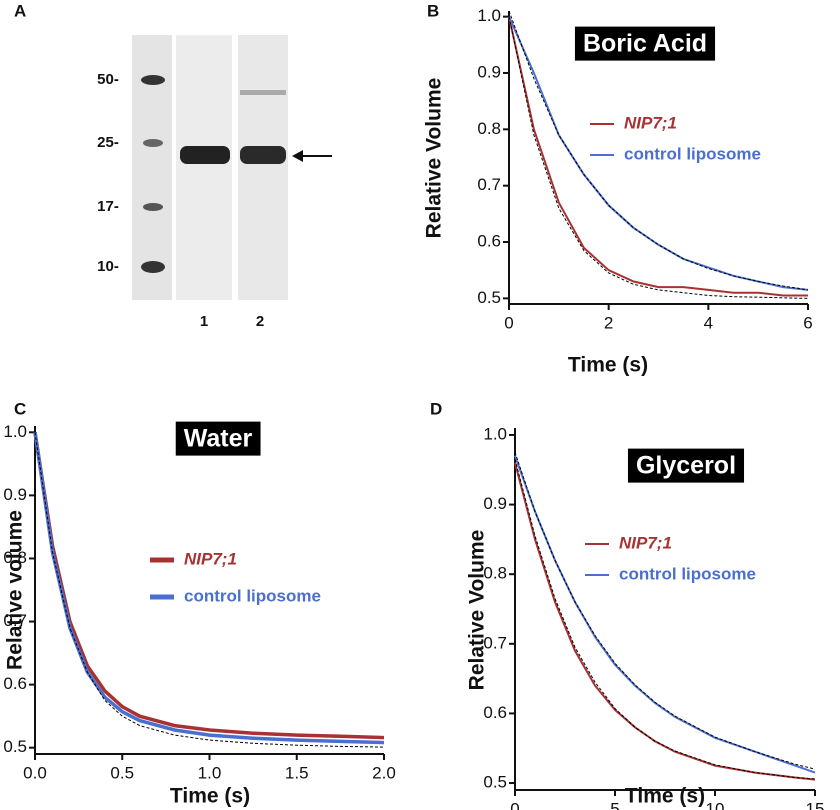  I want to click on lane-label: 1, so click(204, 321).